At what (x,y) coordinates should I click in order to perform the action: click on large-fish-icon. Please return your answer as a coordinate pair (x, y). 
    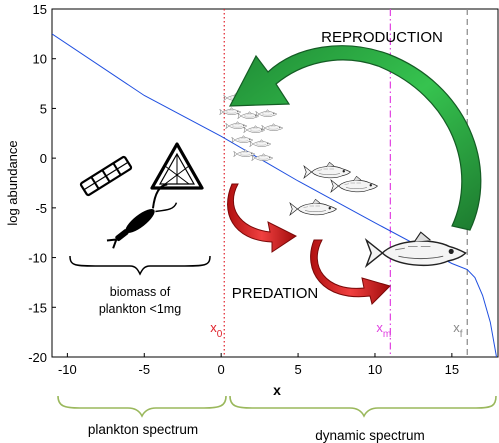
    Looking at the image, I should click on (416, 249).